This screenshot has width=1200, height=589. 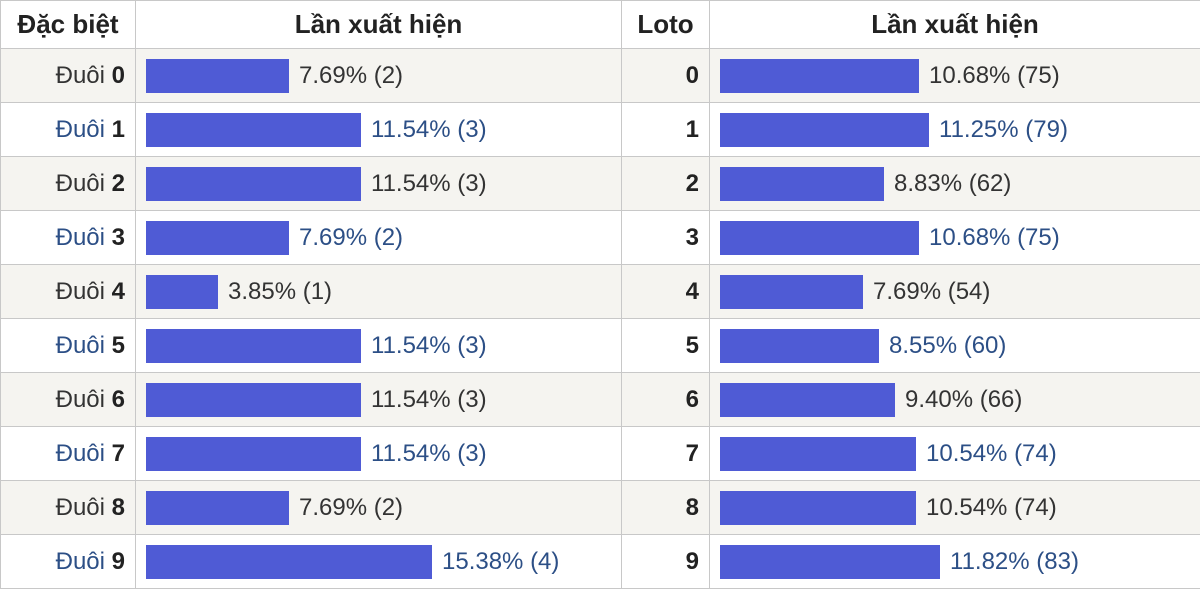 I want to click on dac-biet-label: Đuôi 4, so click(x=68, y=292).